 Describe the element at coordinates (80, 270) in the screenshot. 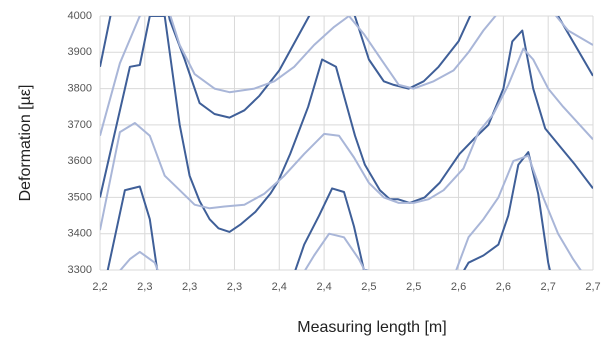

I see `y-tick-label: 3300` at that location.